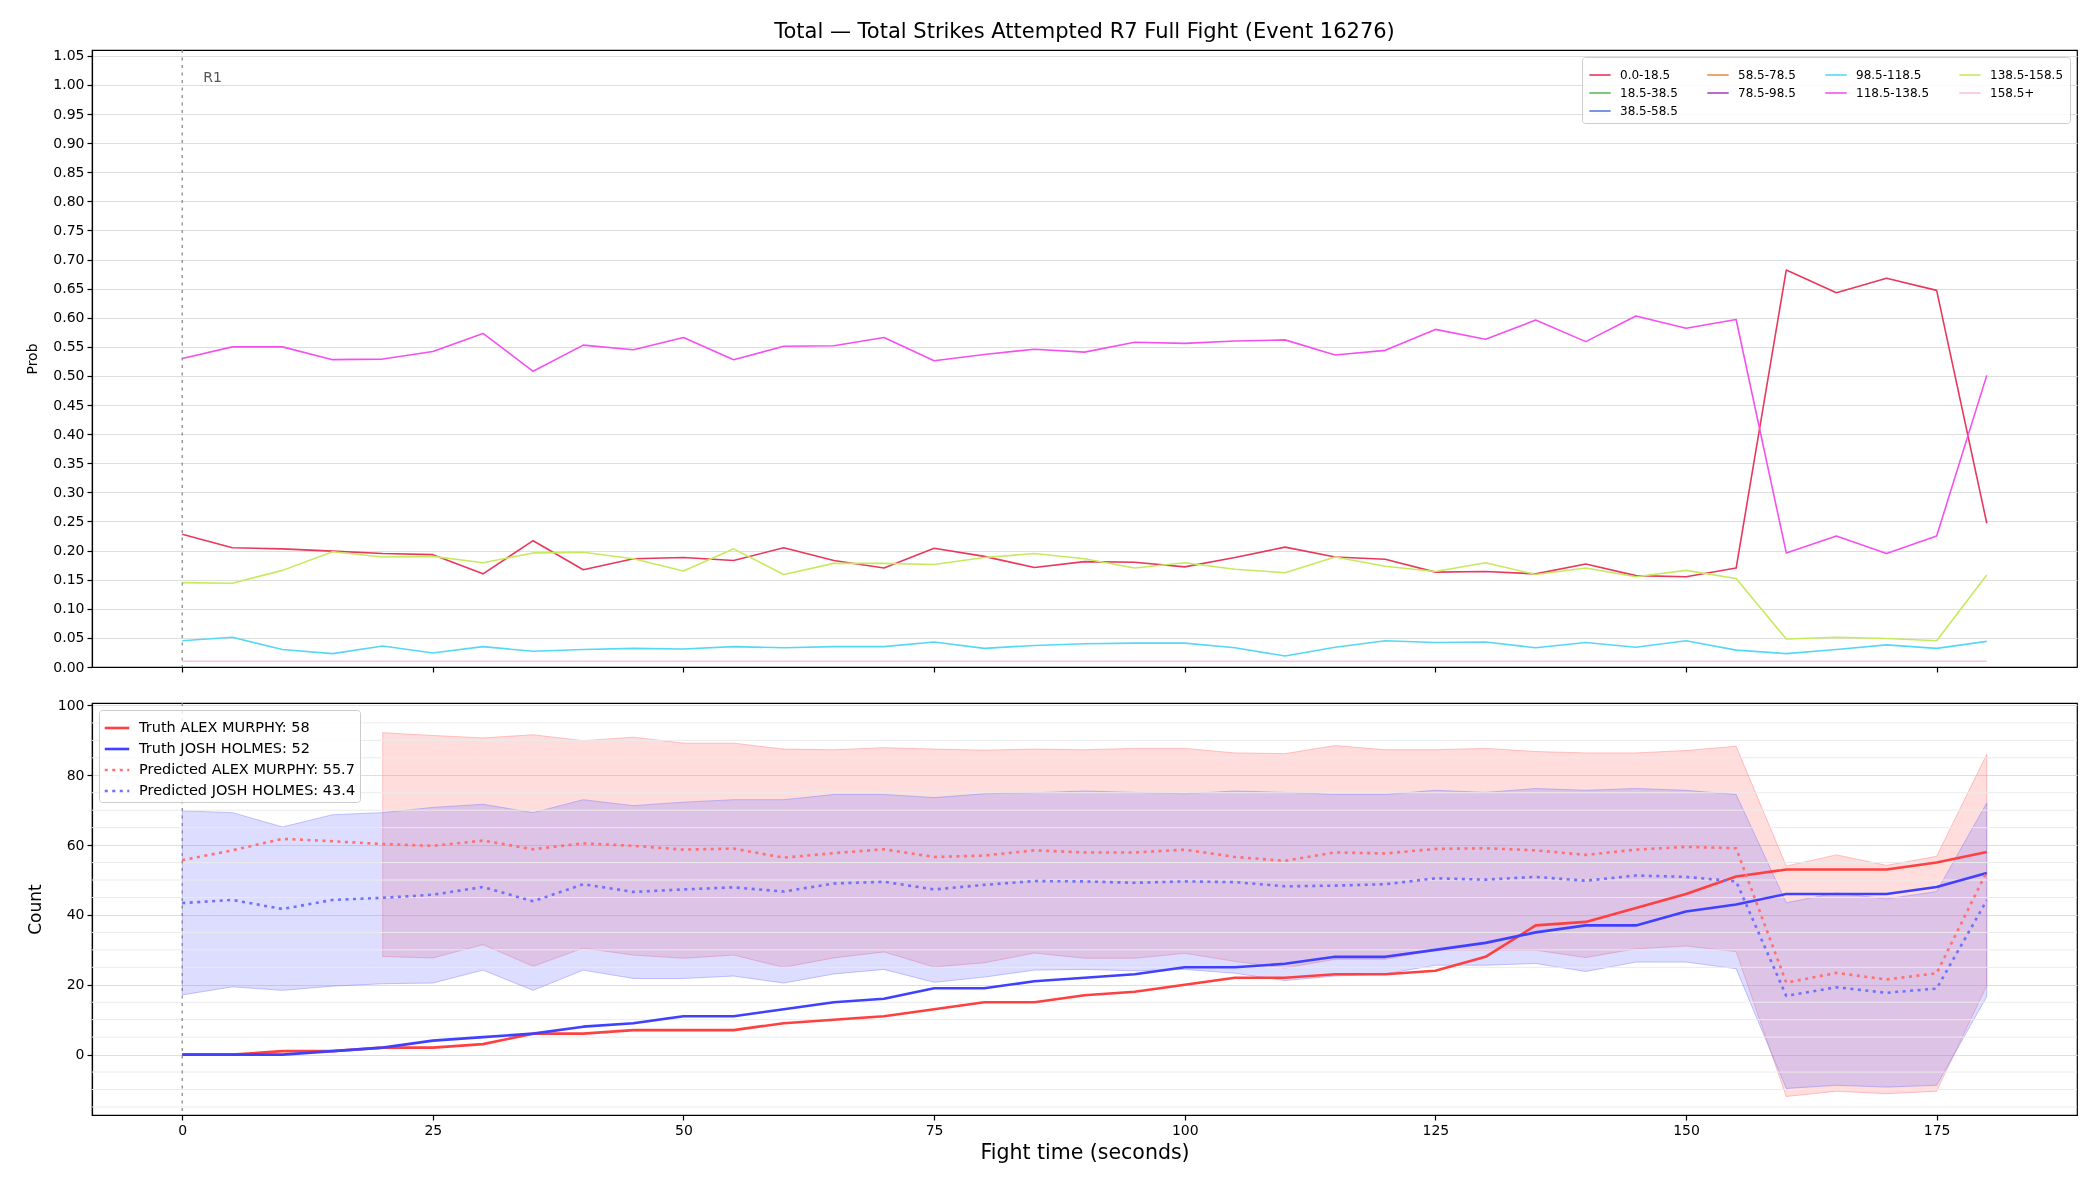  What do you see at coordinates (71, 704) in the screenshot?
I see `y-tick-label: 100` at bounding box center [71, 704].